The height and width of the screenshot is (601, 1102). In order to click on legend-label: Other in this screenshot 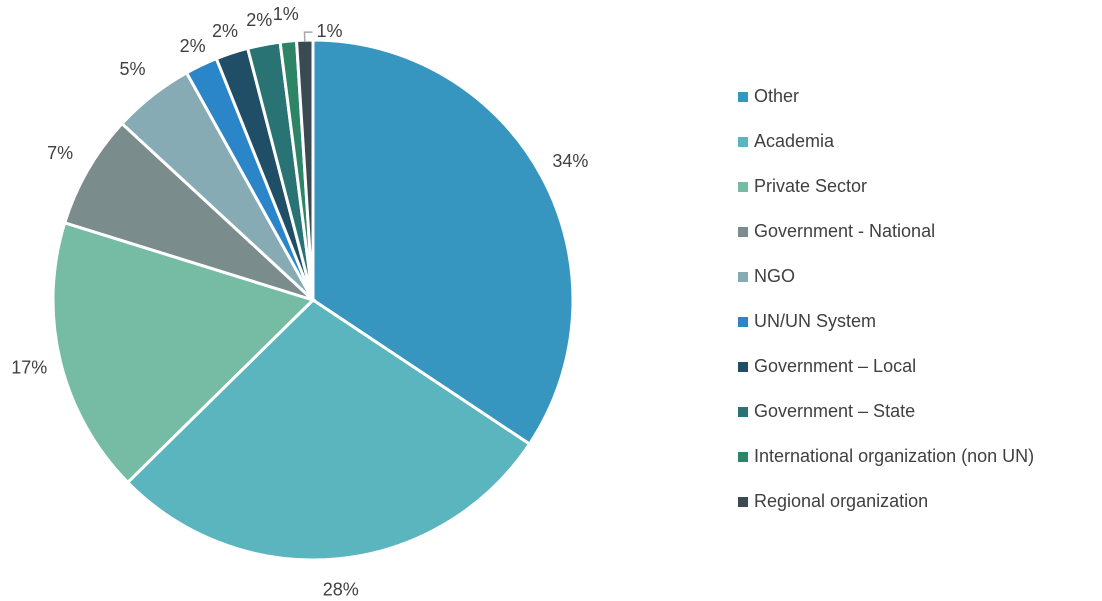, I will do `click(776, 96)`.